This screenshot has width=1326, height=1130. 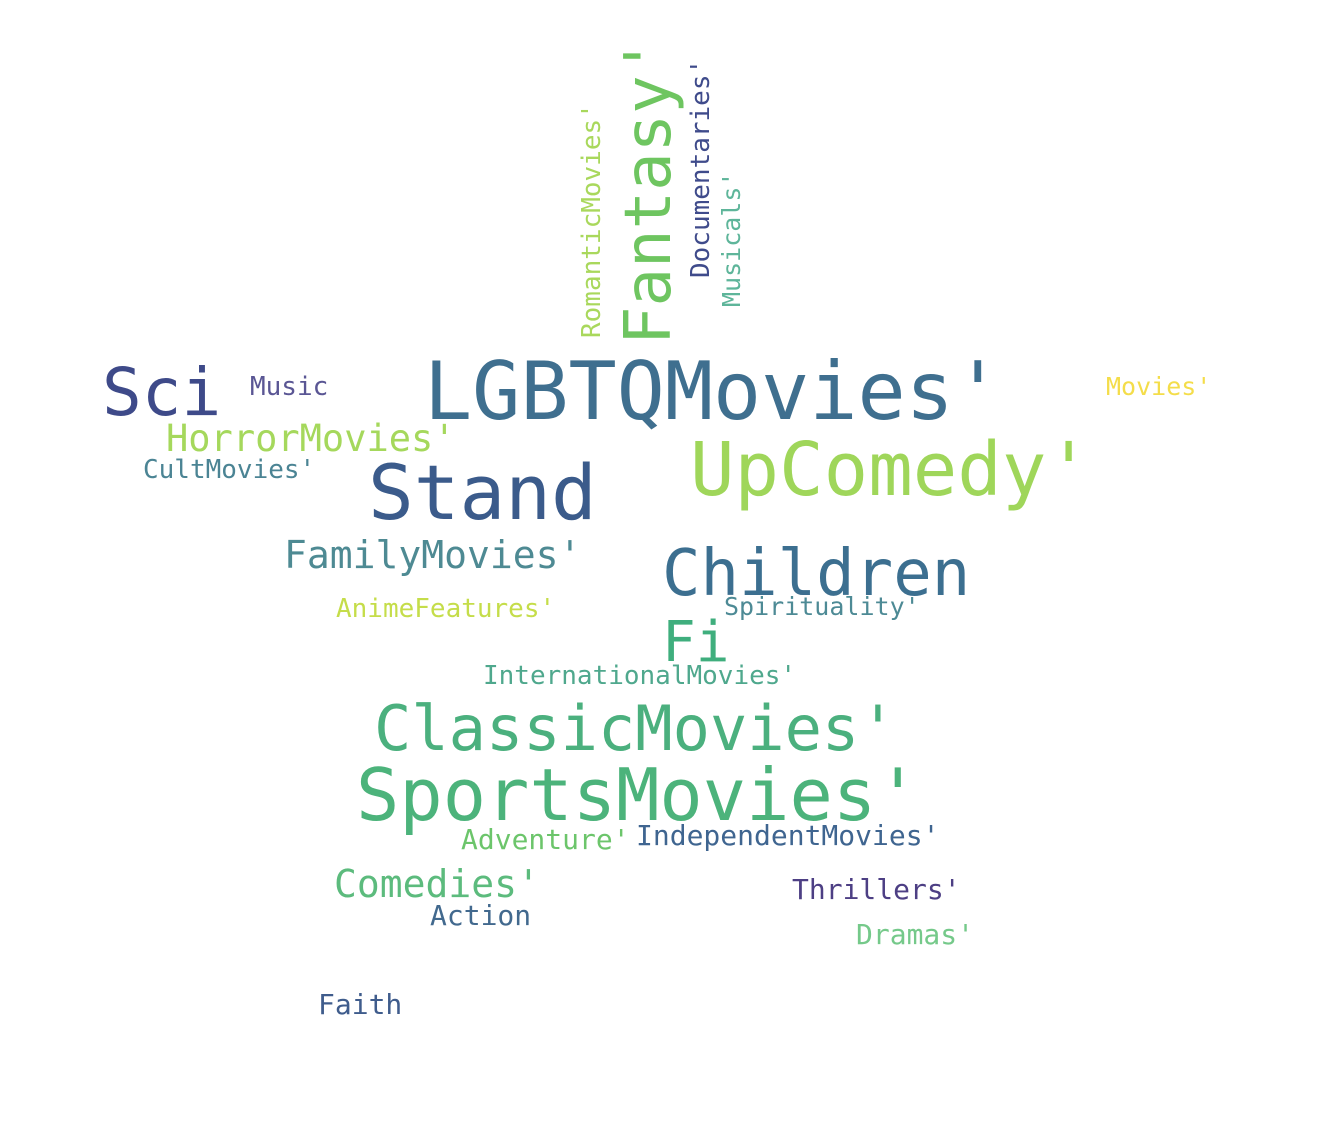 I want to click on word-spirituality: Spirituality', so click(x=822, y=606).